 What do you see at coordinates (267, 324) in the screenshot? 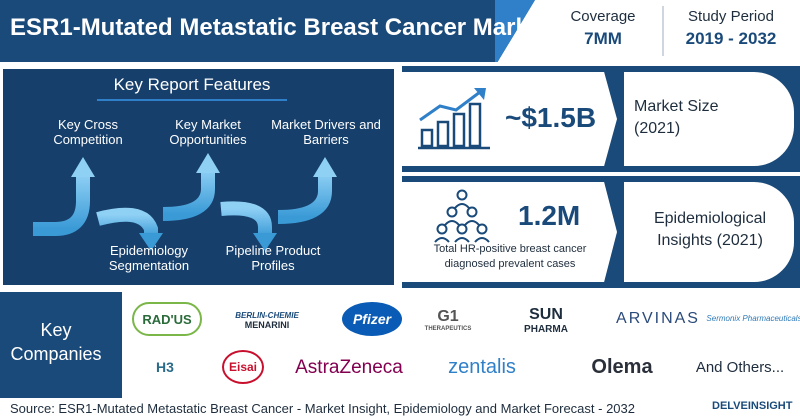
I see `menarini-text: MENARINI` at bounding box center [267, 324].